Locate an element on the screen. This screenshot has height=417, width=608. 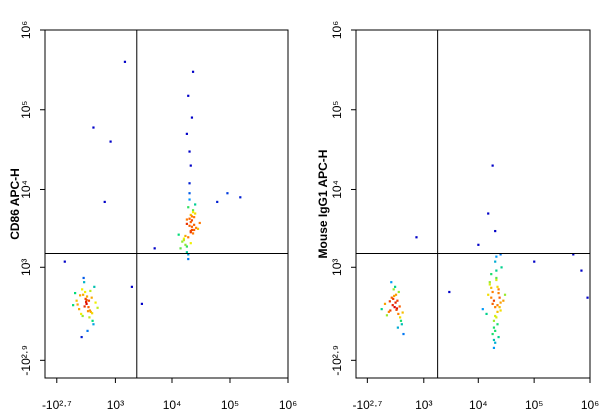
y-tick-label: 10⁵ is located at coordinates (26, 110).